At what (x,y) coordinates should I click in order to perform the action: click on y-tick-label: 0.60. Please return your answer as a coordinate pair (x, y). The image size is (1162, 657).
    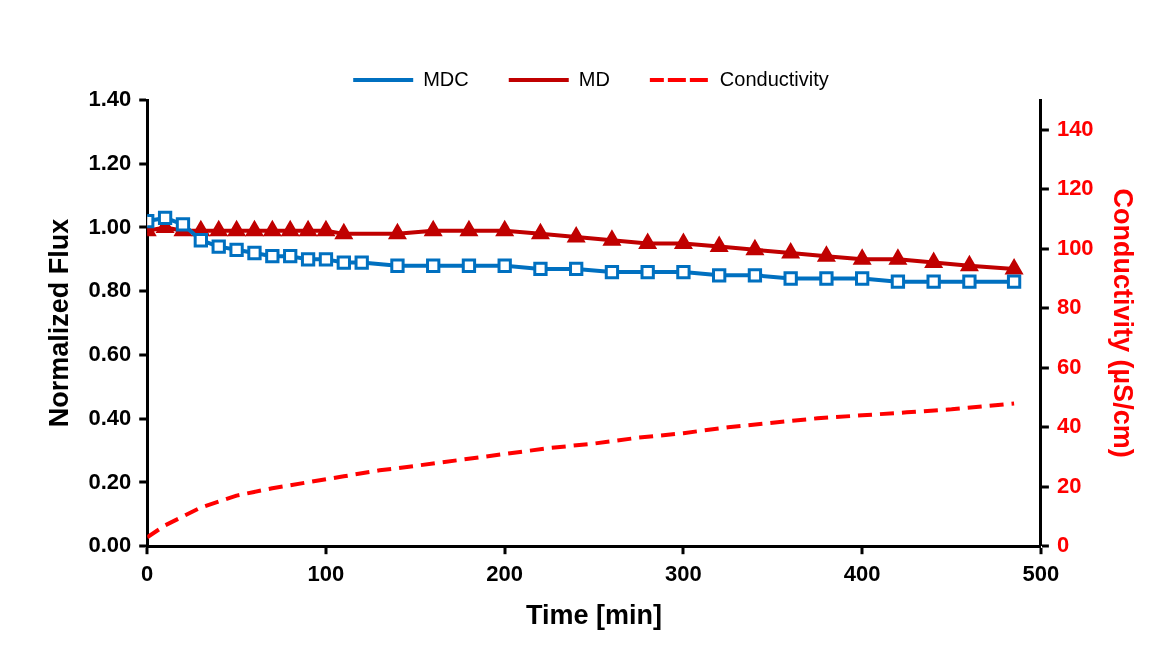
    Looking at the image, I should click on (110, 354).